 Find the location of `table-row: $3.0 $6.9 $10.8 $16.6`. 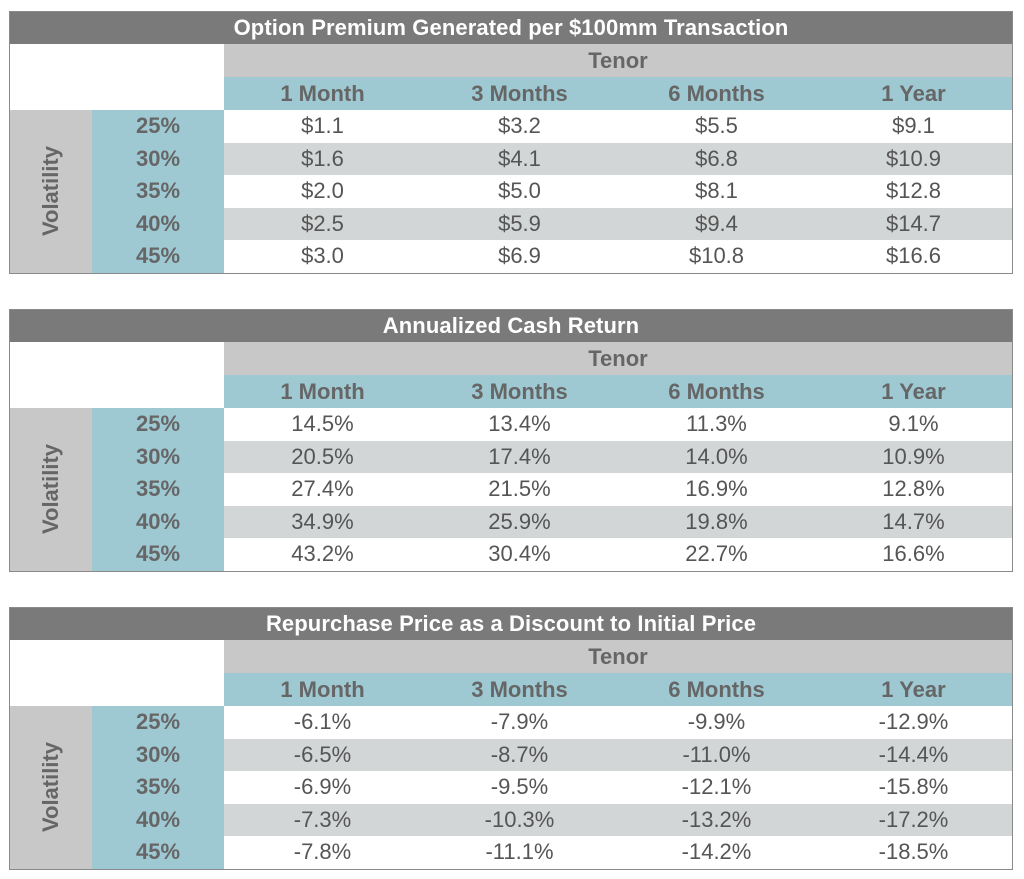

table-row: $3.0 $6.9 $10.8 $16.6 is located at coordinates (618, 256).